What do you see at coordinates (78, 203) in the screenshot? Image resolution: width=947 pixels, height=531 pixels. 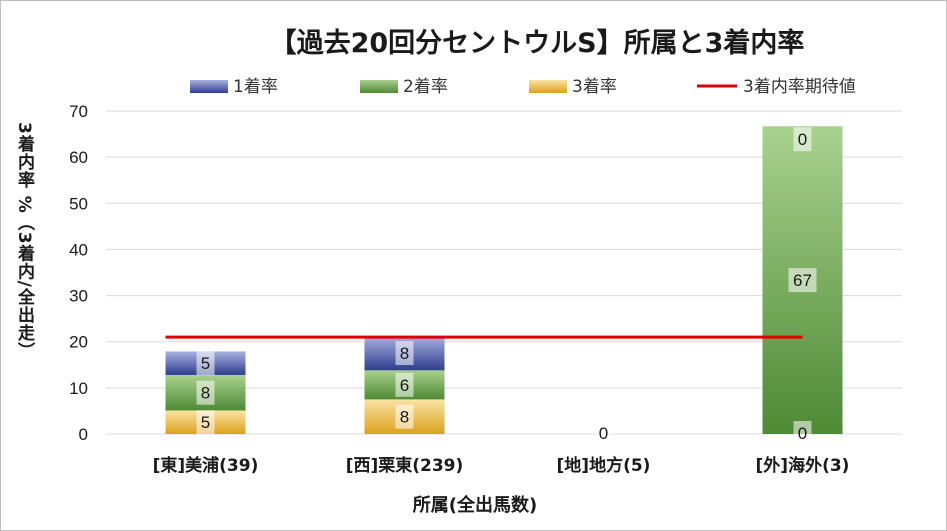 I see `y-tick-label: 50` at bounding box center [78, 203].